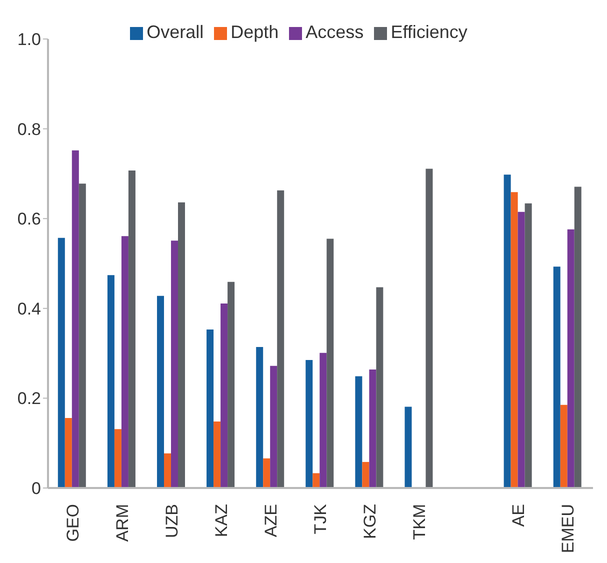  What do you see at coordinates (29, 308) in the screenshot?
I see `y-tick-label: 0.4` at bounding box center [29, 308].